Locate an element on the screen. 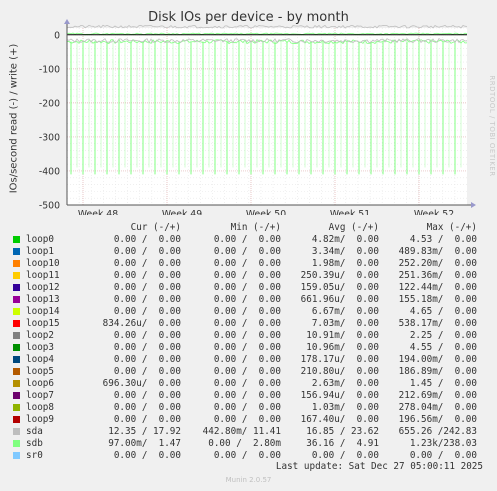 The image size is (497, 491). legend-cur: 12.35 / 17.92 is located at coordinates (144, 431).